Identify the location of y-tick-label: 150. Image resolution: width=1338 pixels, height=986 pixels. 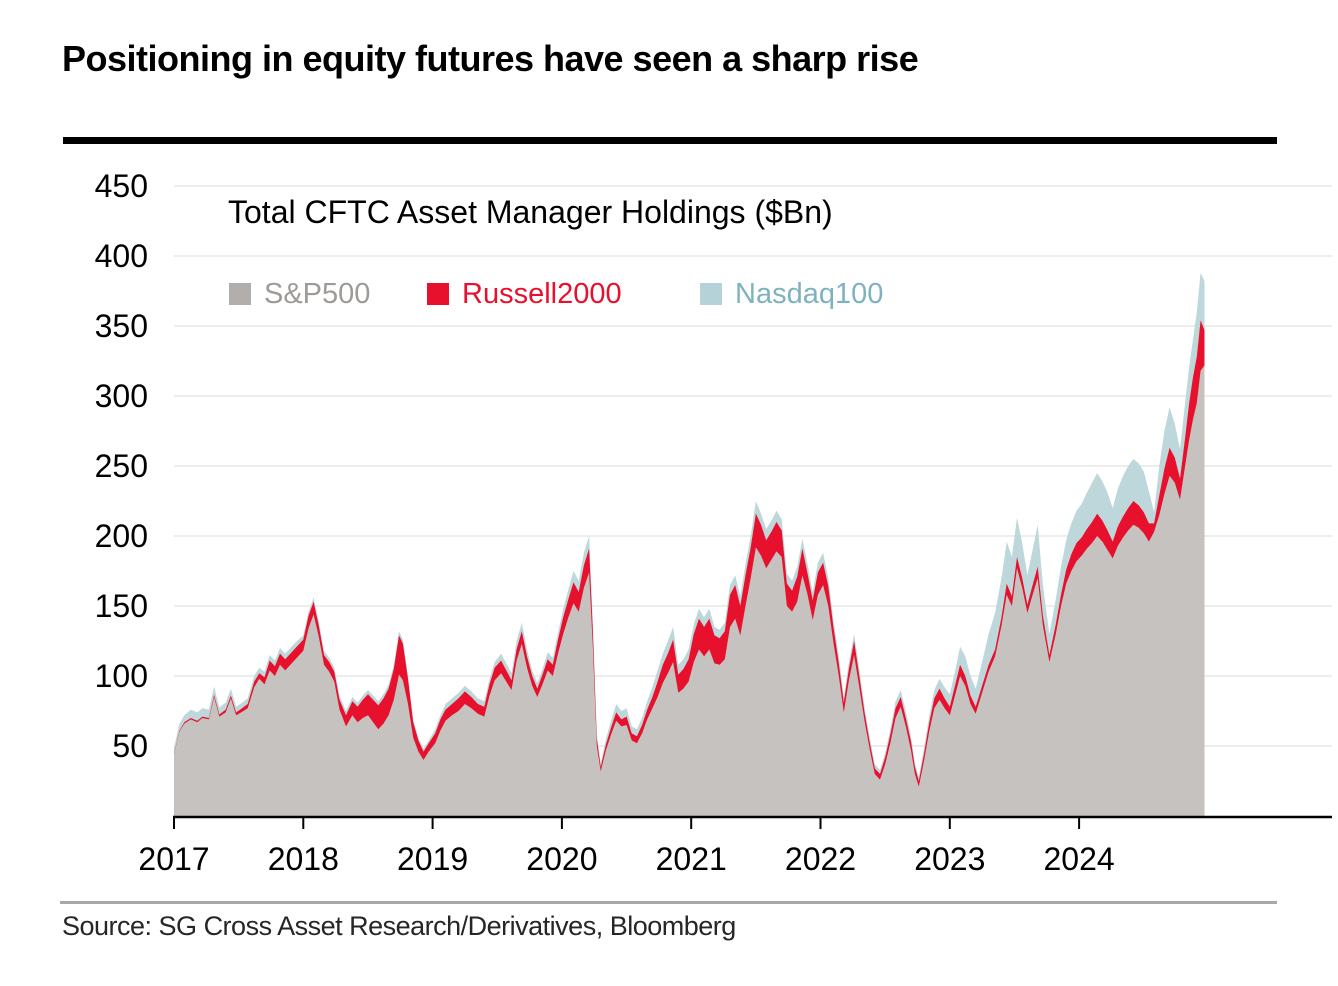
(121, 606).